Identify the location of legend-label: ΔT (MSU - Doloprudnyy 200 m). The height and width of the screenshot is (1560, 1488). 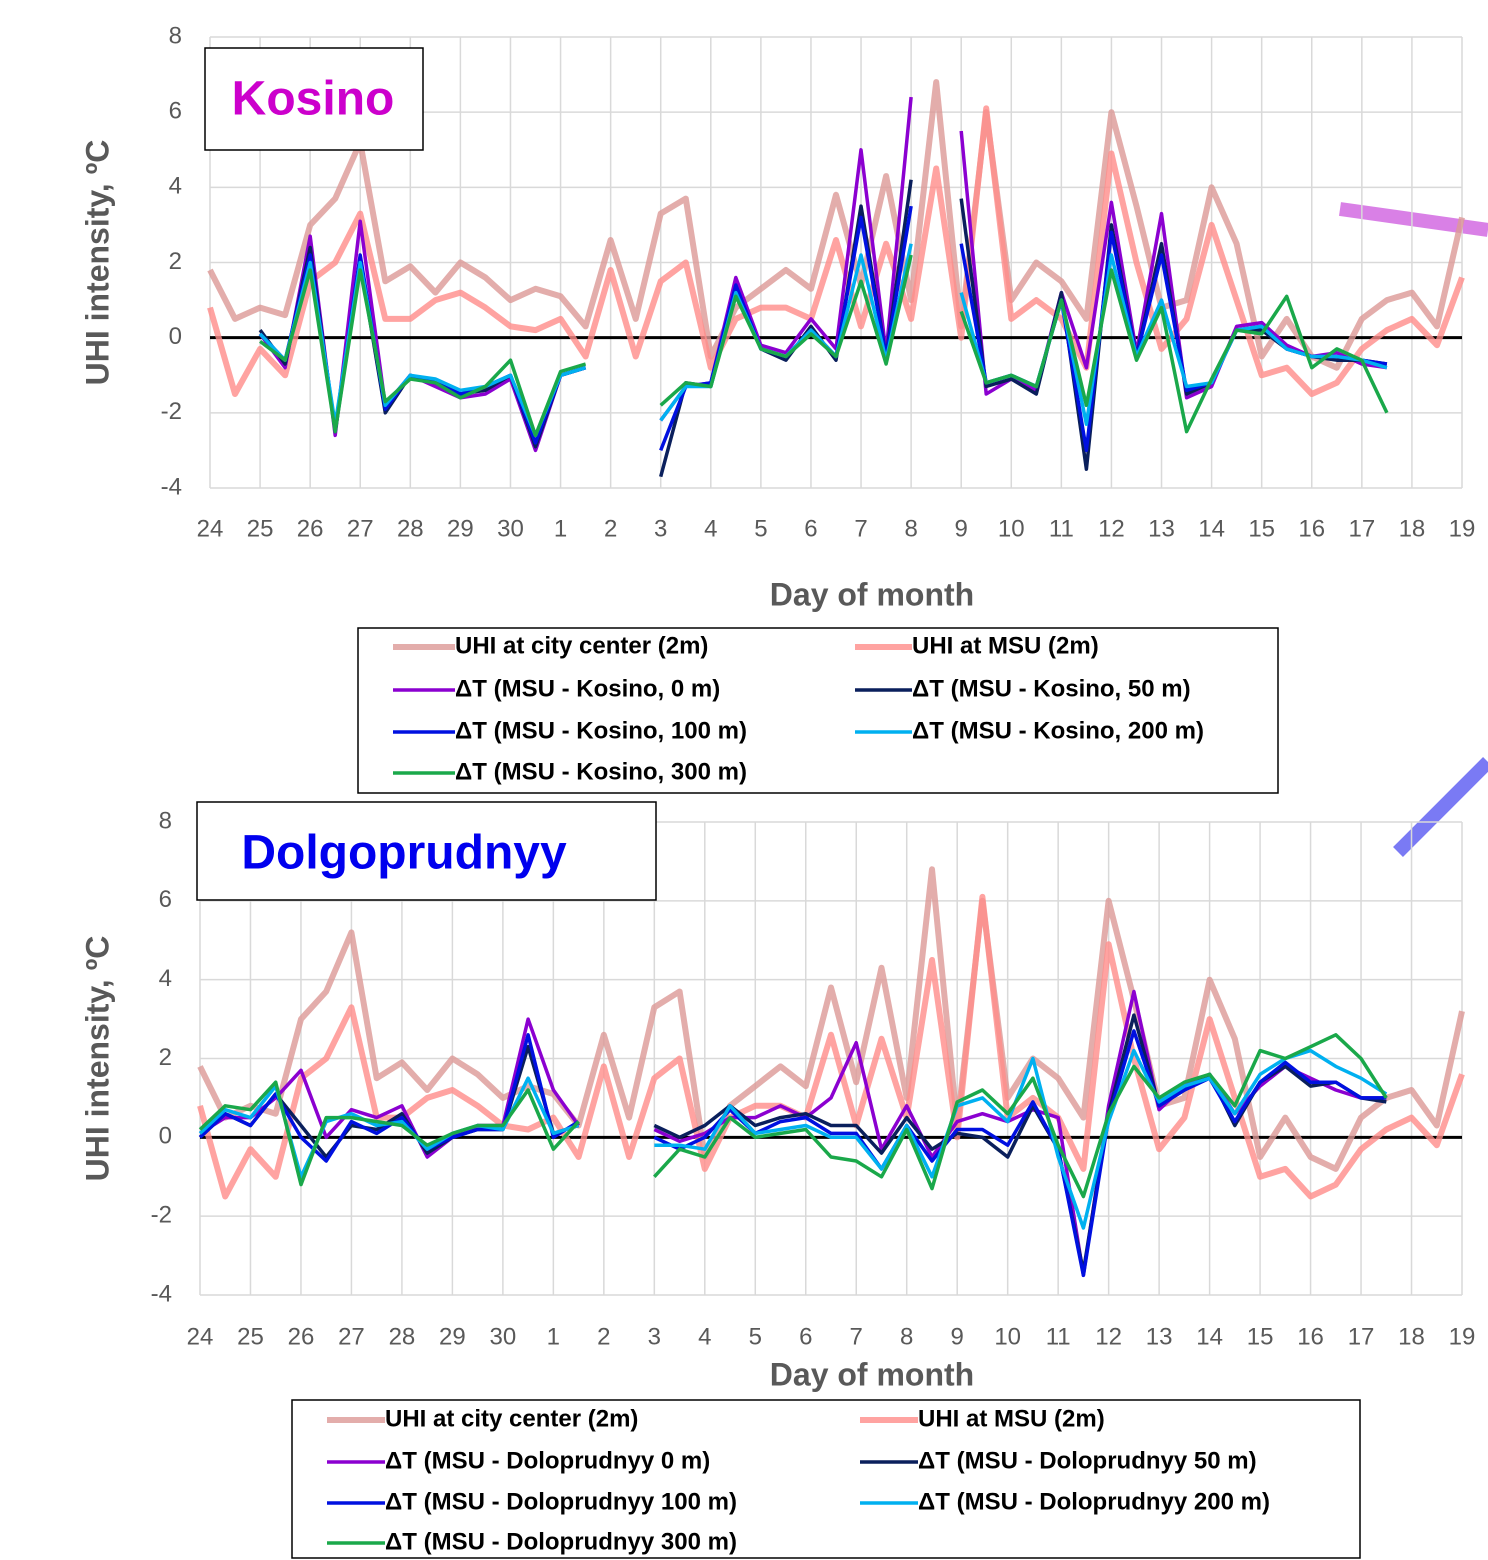
(1094, 1501).